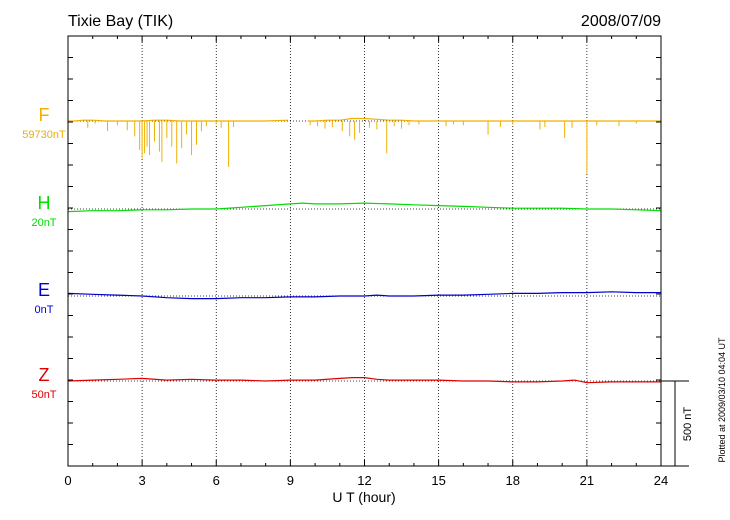  I want to click on scale-bar: 500 nT, so click(677, 423).